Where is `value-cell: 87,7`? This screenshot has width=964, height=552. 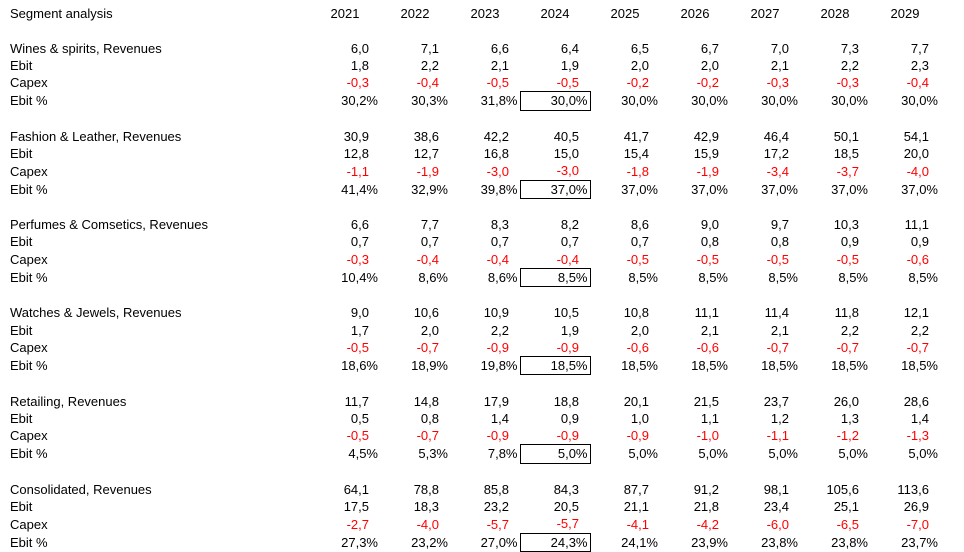 value-cell: 87,7 is located at coordinates (636, 489).